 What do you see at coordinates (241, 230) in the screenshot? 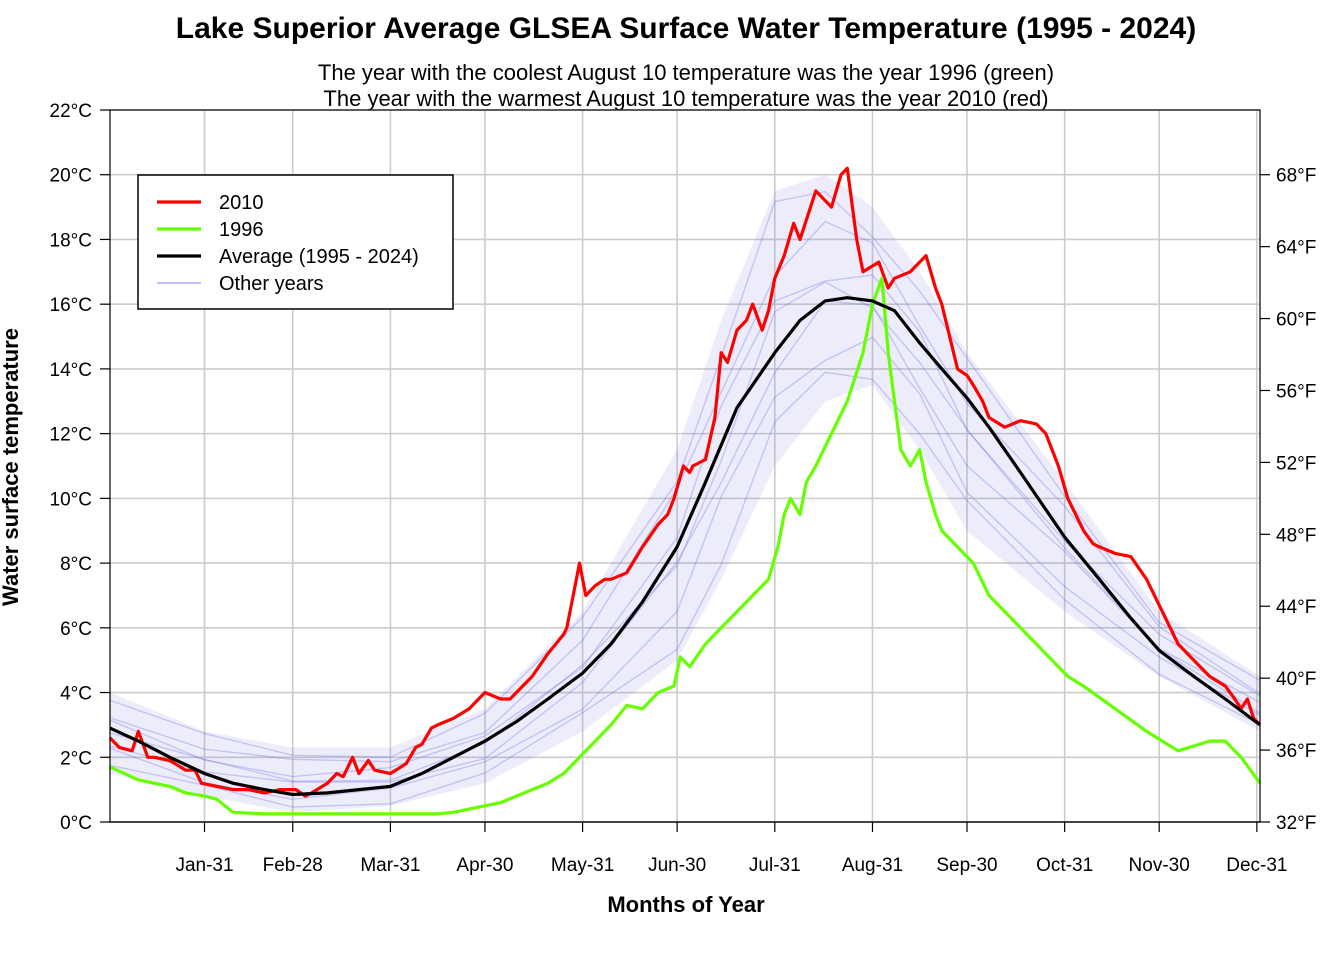
I see `legend-entry: 1996` at bounding box center [241, 230].